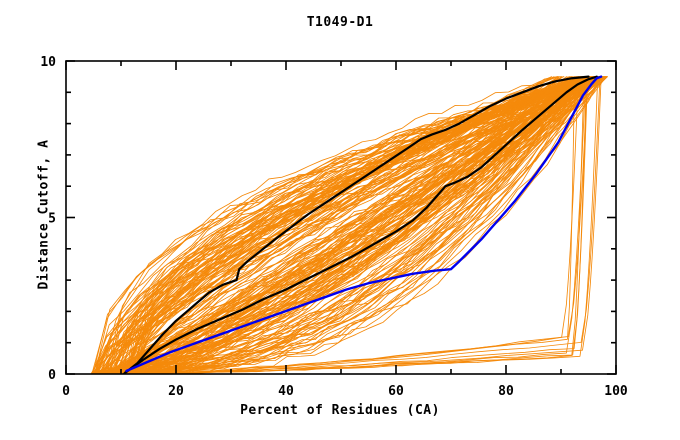  I want to click on x-tick-label: 100, so click(616, 391).